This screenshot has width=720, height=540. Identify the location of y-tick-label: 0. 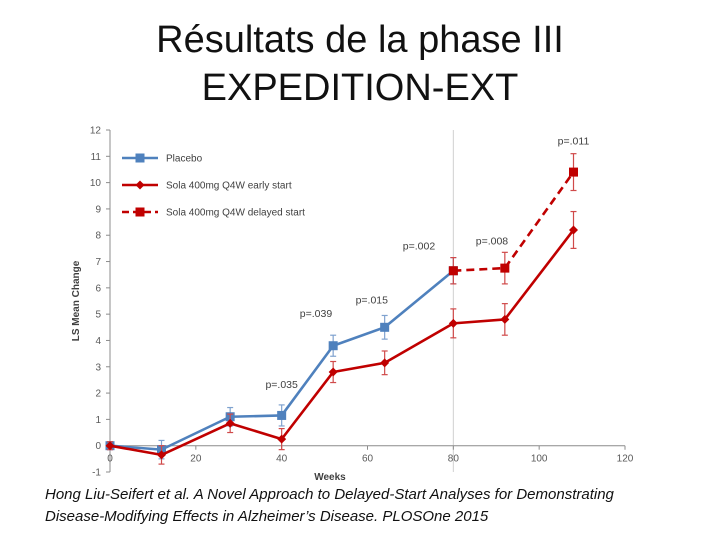
(98, 446).